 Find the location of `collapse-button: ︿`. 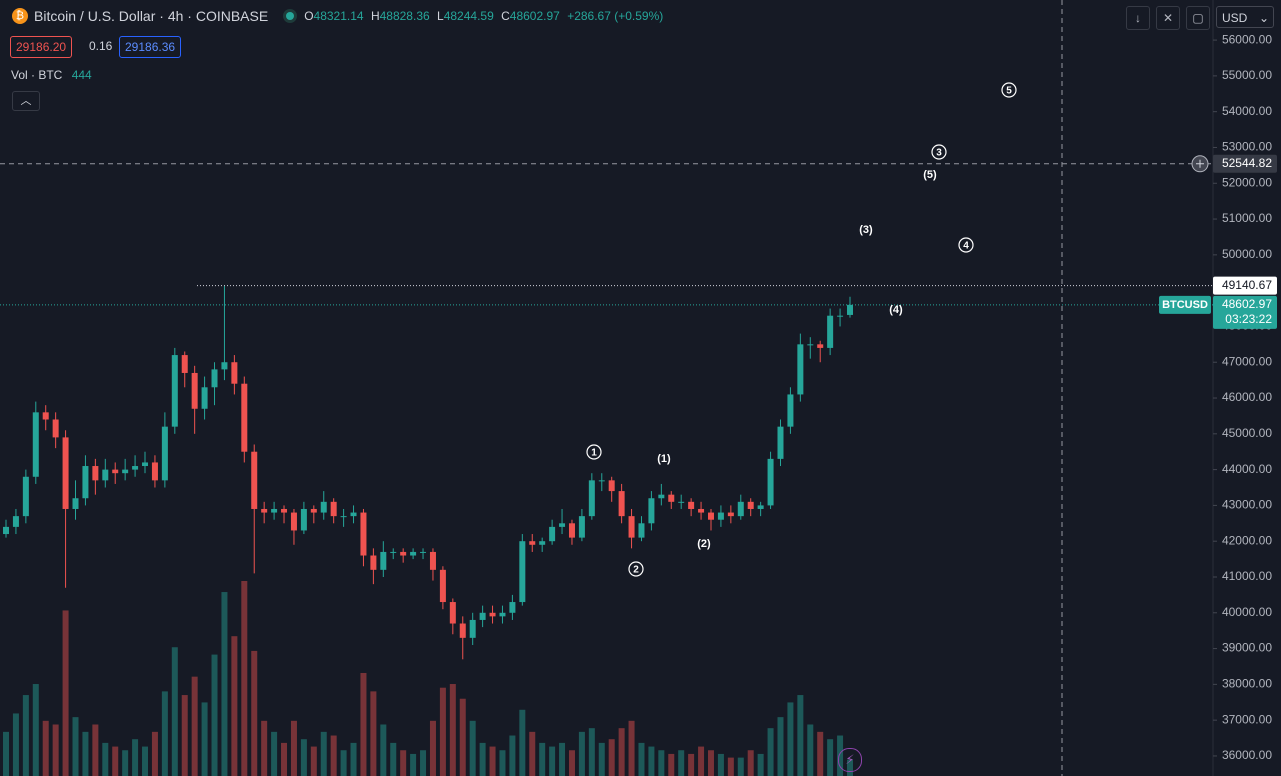

collapse-button: ︿ is located at coordinates (26, 101).